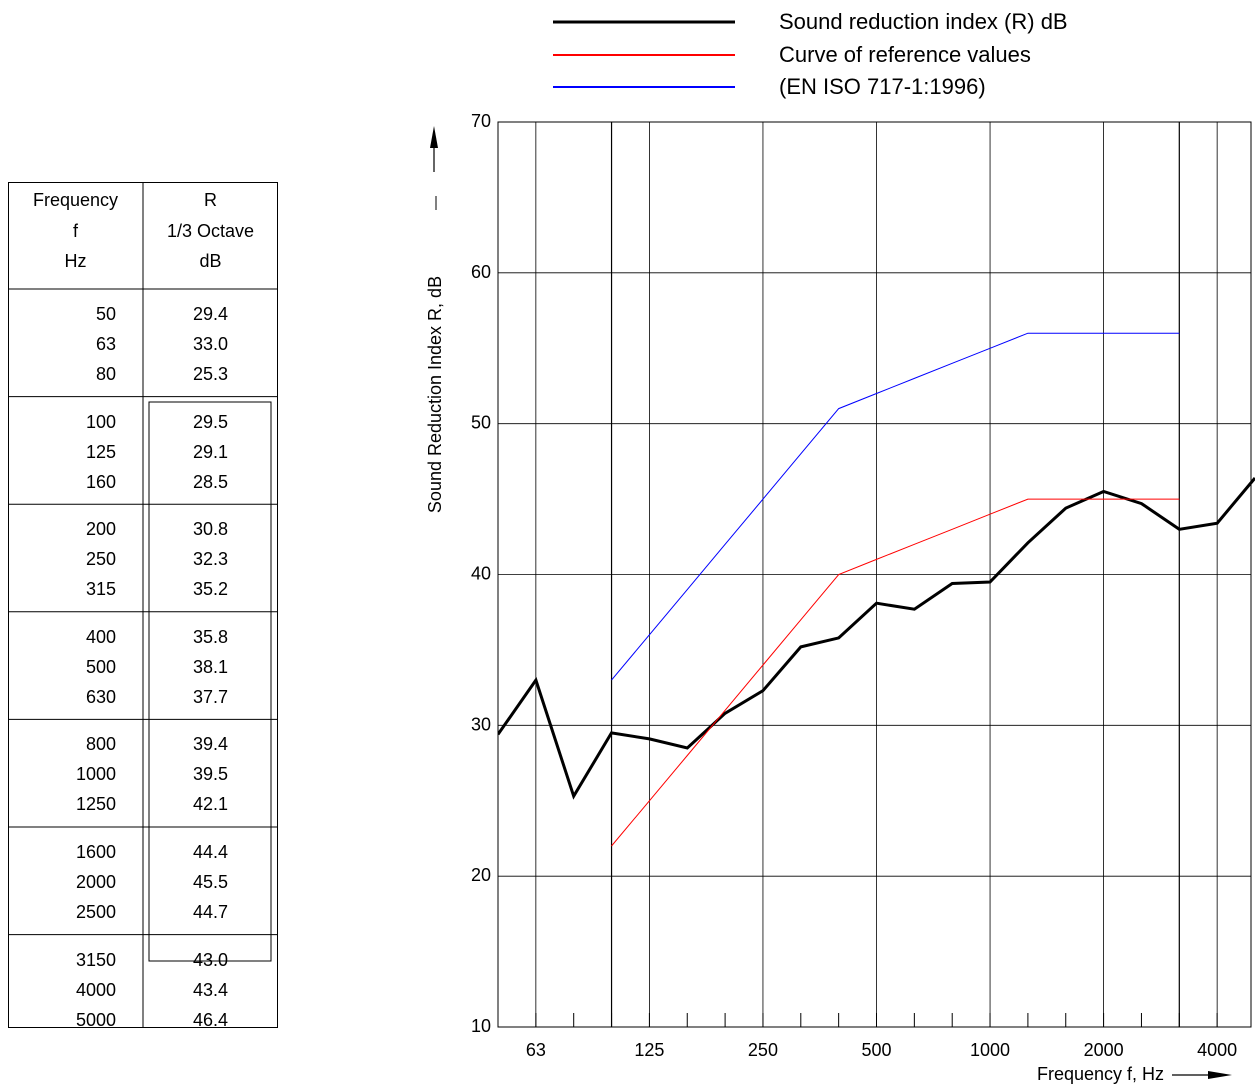 This screenshot has height=1088, width=1257. What do you see at coordinates (210, 744) in the screenshot?
I see `r-cell: 39.4` at bounding box center [210, 744].